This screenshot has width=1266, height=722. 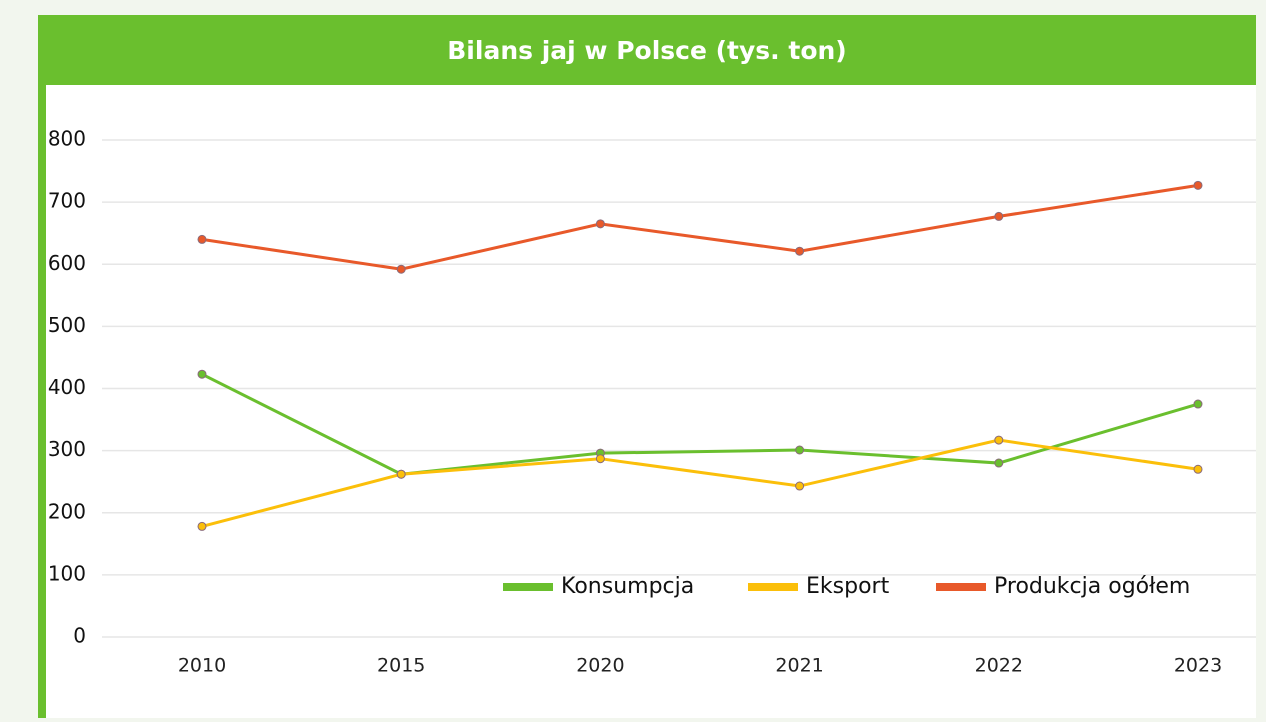 What do you see at coordinates (67, 511) in the screenshot?
I see `y-tick-label: 200` at bounding box center [67, 511].